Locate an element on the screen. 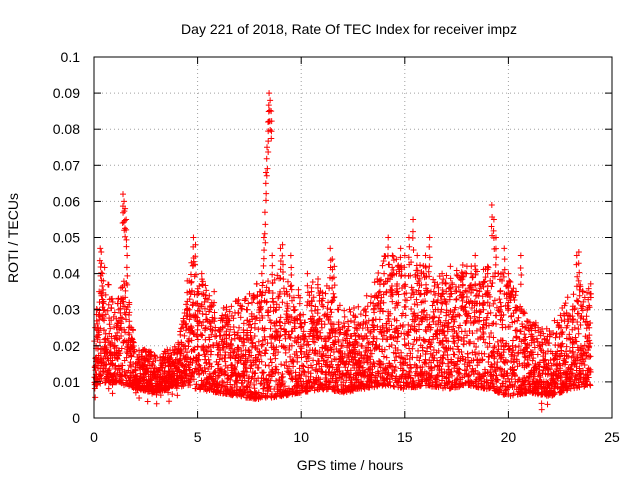 Image resolution: width=640 pixels, height=480 pixels. y-tick-label: 0.07 is located at coordinates (66, 165).